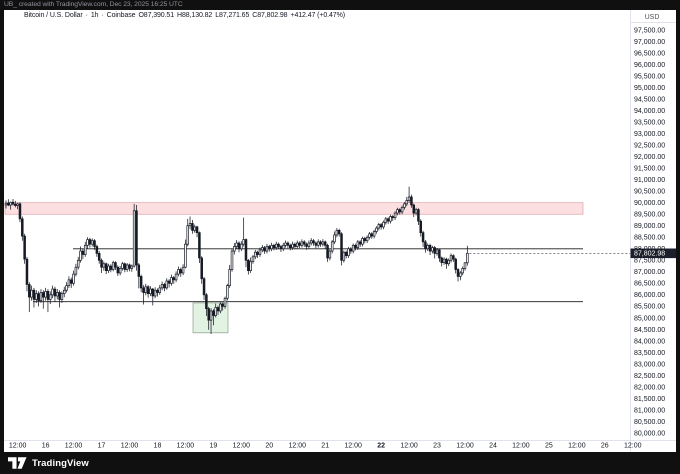 The width and height of the screenshot is (680, 474). I want to click on time-tick-label: 19, so click(213, 446).